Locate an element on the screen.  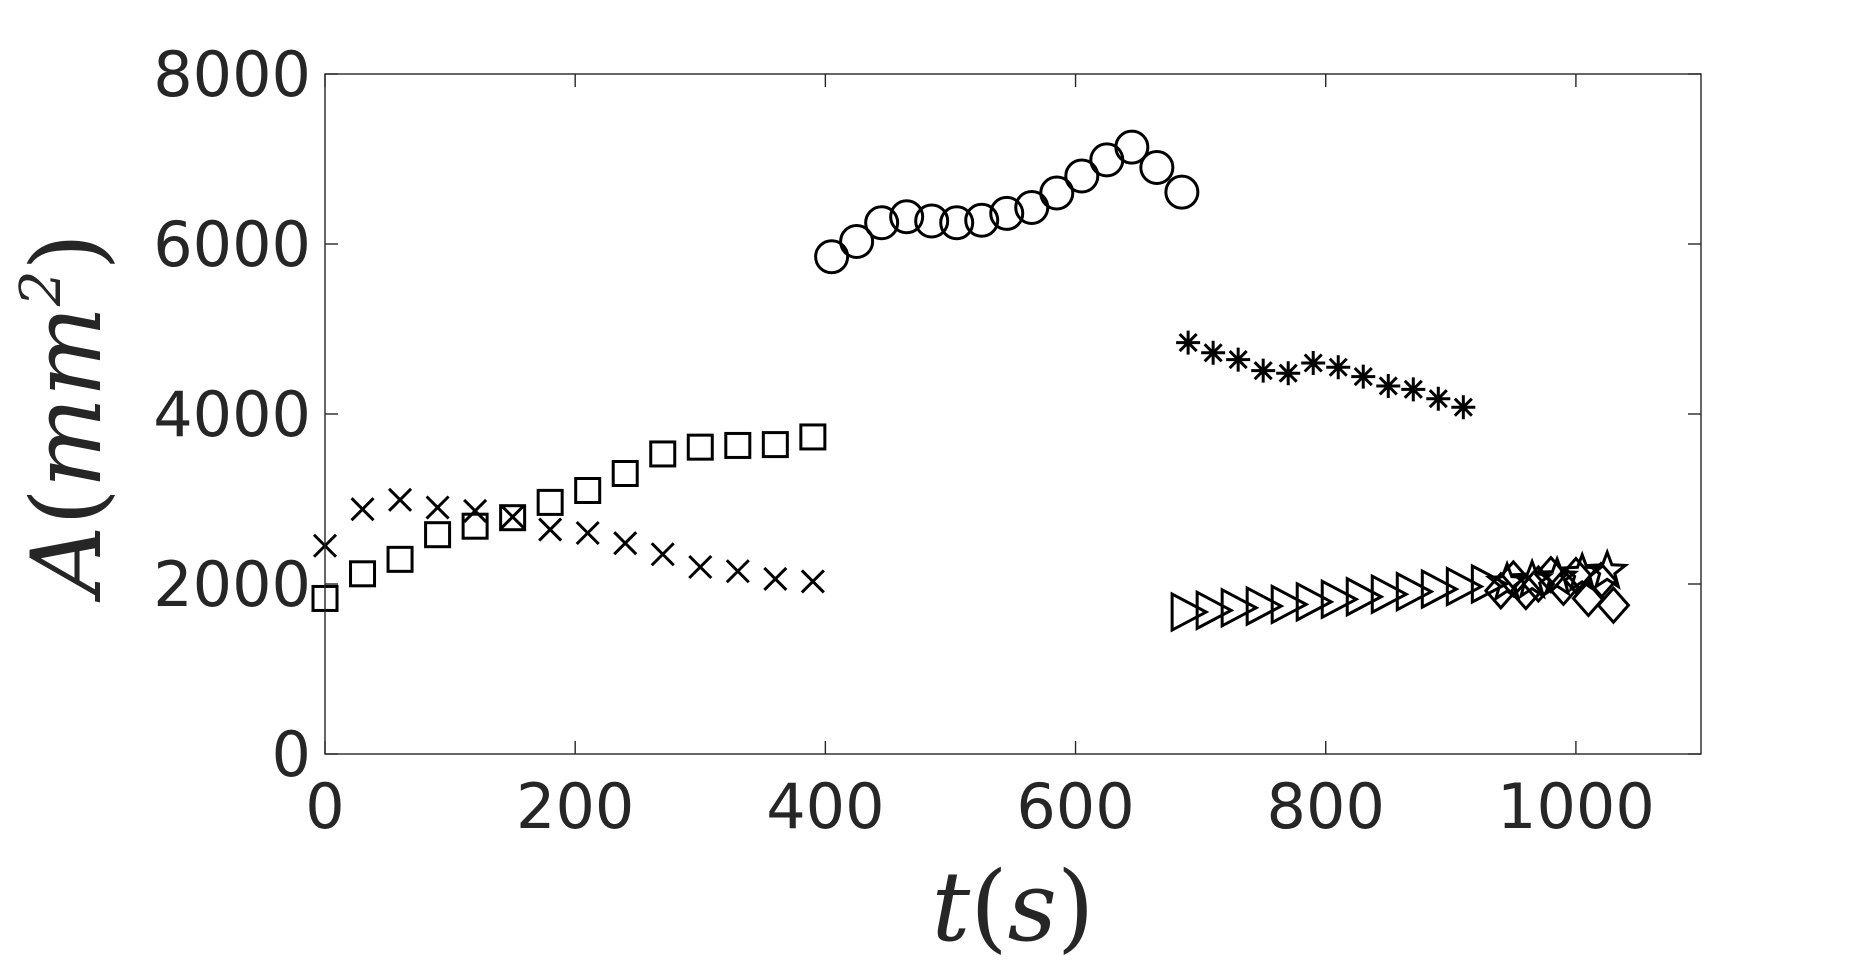
y-axis-label-open: ( is located at coordinates (67, 506).